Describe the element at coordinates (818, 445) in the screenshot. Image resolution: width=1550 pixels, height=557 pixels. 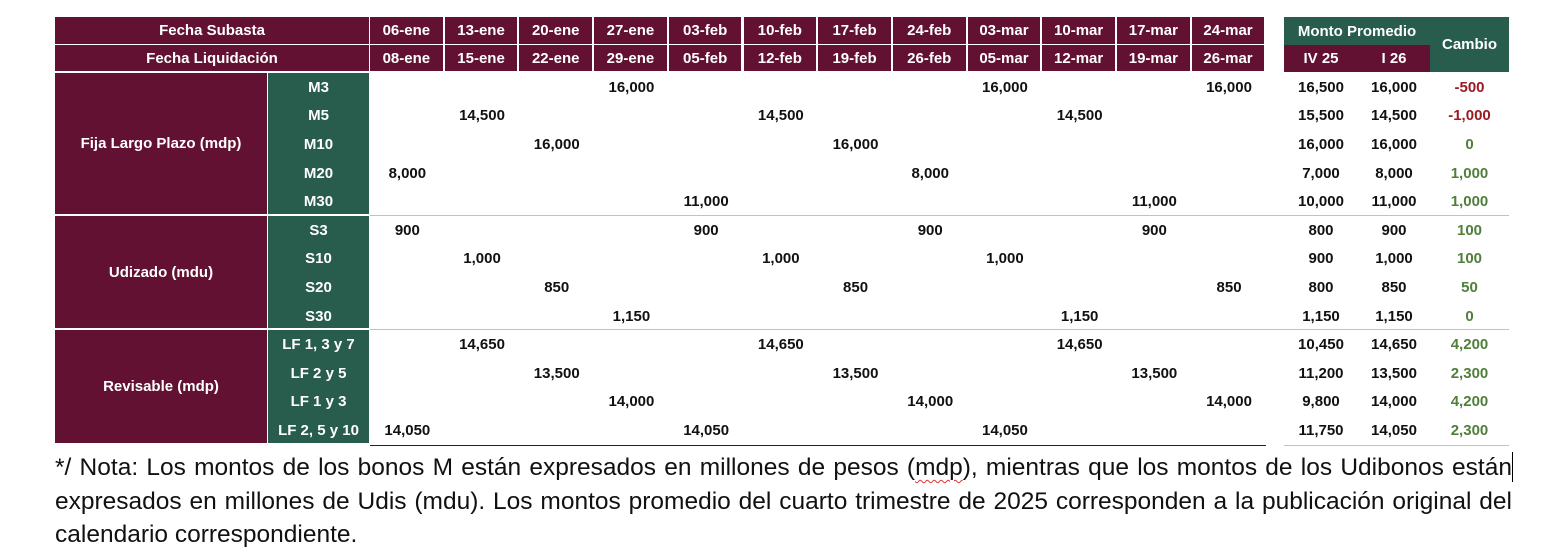
I see `table-bottom-border` at that location.